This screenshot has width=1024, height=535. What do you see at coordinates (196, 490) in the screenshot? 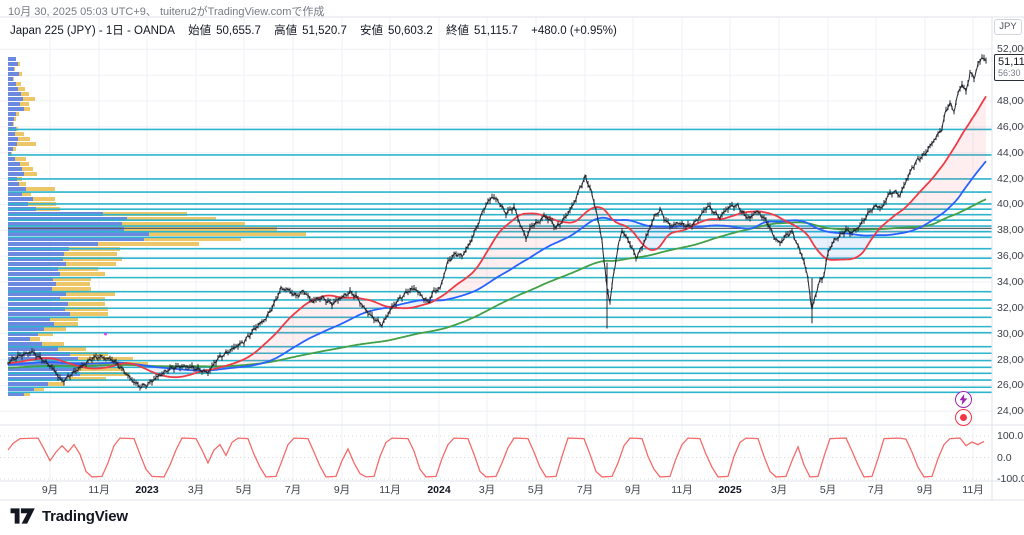
I see `time-axis-label: 3月` at bounding box center [196, 490].